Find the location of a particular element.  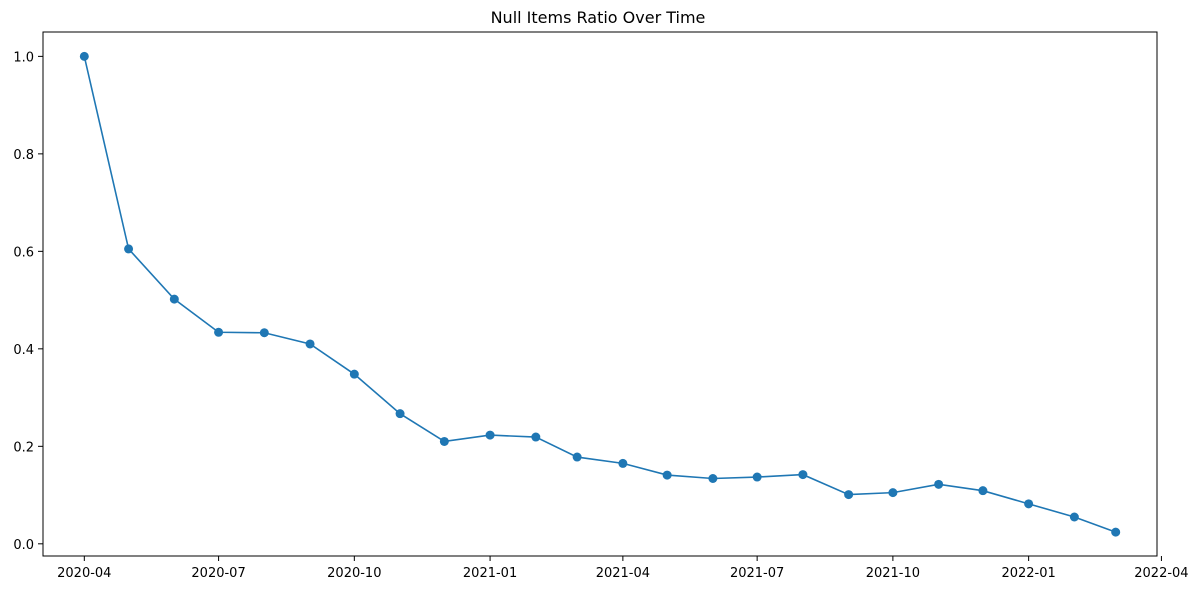

x-tick-label: 2021-01 is located at coordinates (490, 573).